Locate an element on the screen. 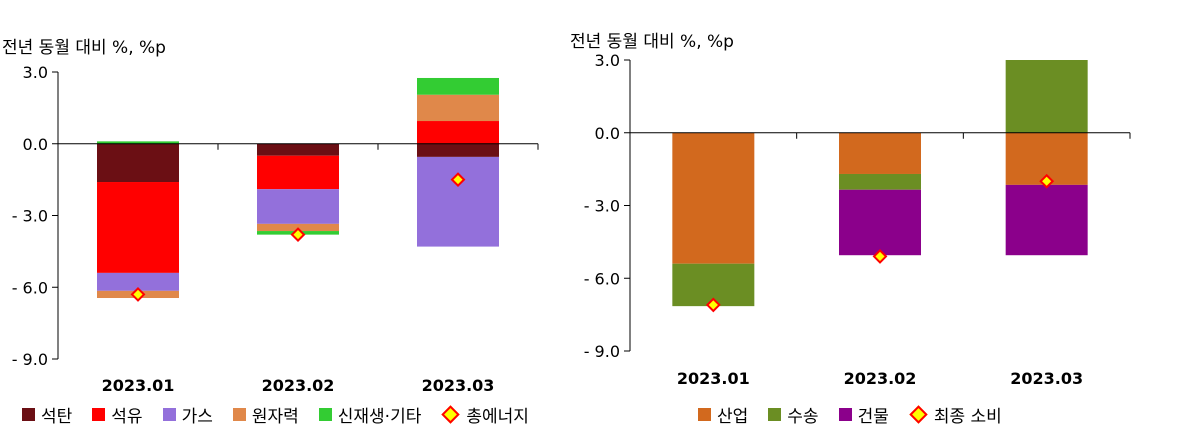 The height and width of the screenshot is (440, 1199). legend-label: 가스 is located at coordinates (197, 417).